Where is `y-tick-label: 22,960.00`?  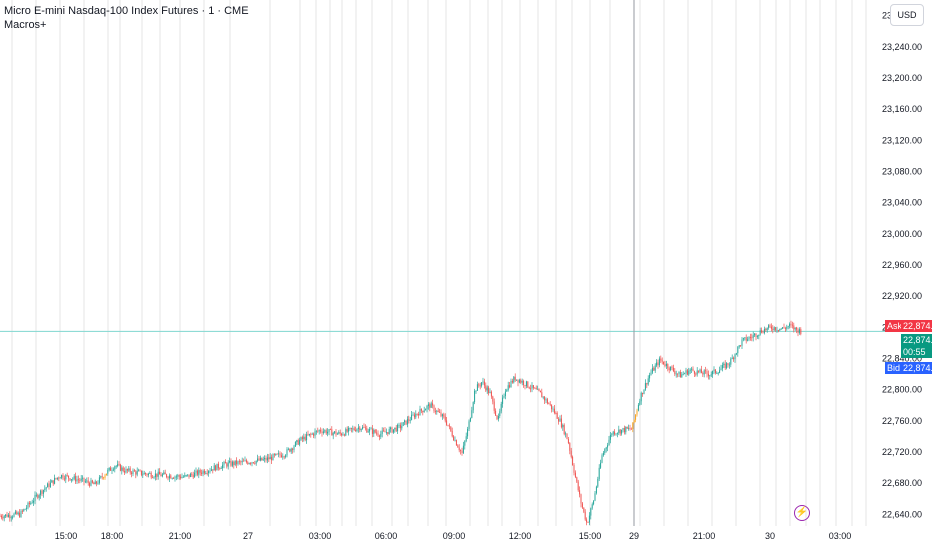 y-tick-label: 22,960.00 is located at coordinates (902, 265).